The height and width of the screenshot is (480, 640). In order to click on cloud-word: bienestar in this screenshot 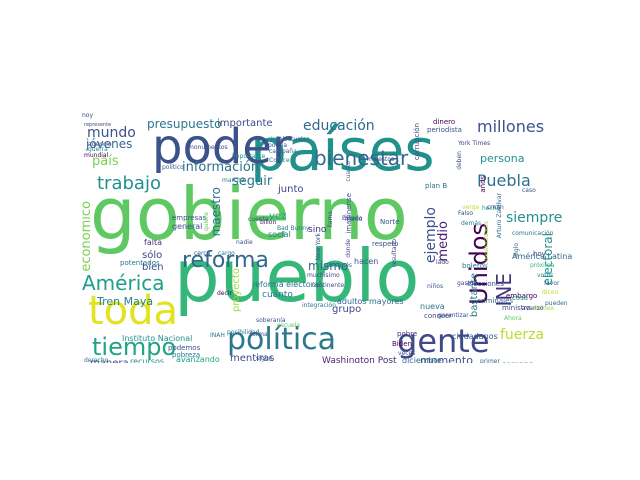, I will do `click(361, 158)`.